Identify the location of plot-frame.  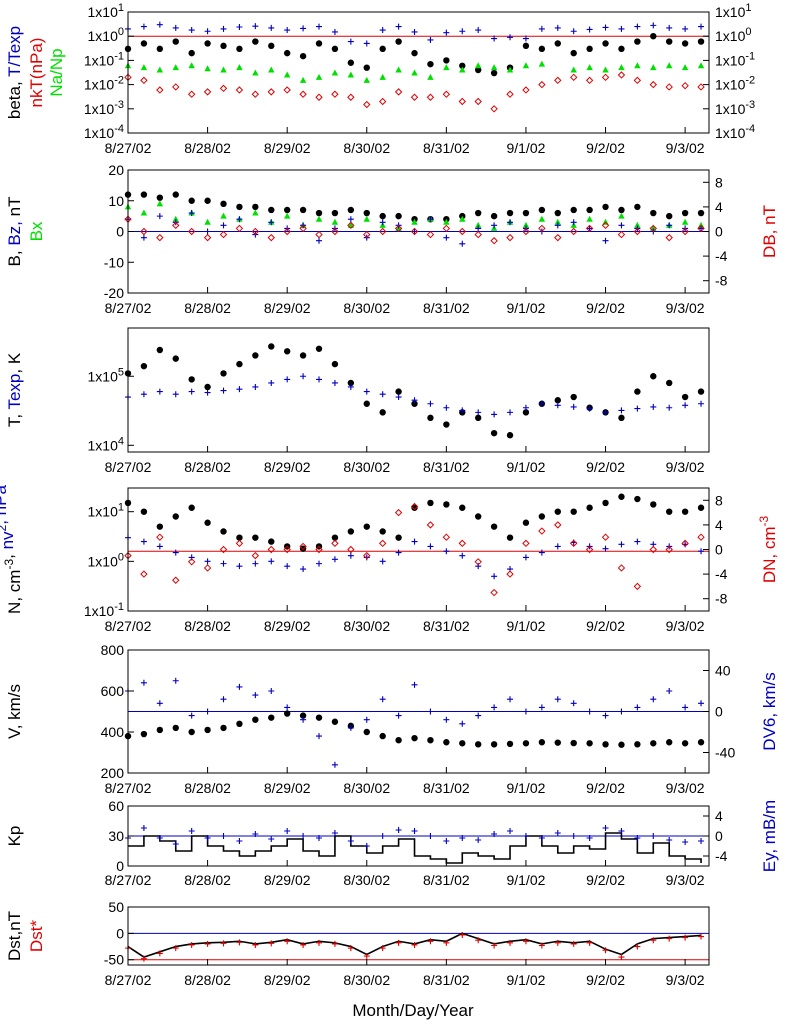
(418, 72).